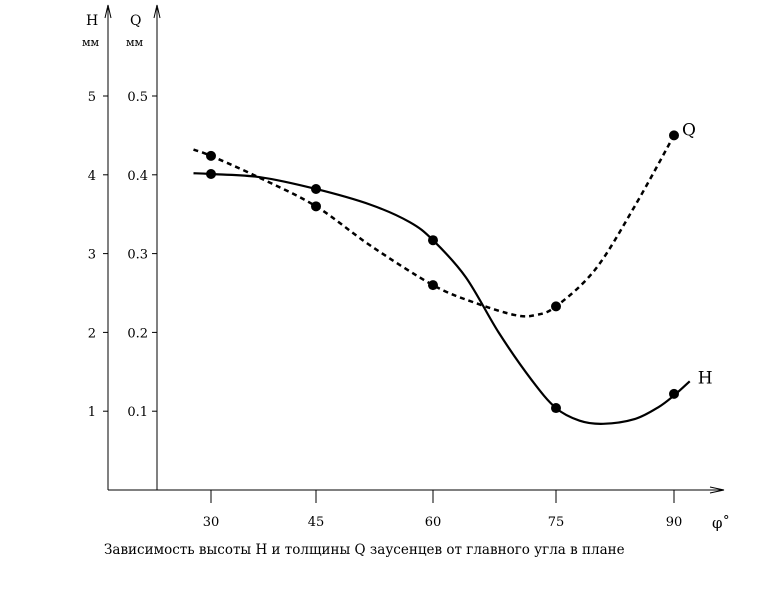  Describe the element at coordinates (92, 412) in the screenshot. I see `h-tick-label: 1` at that location.